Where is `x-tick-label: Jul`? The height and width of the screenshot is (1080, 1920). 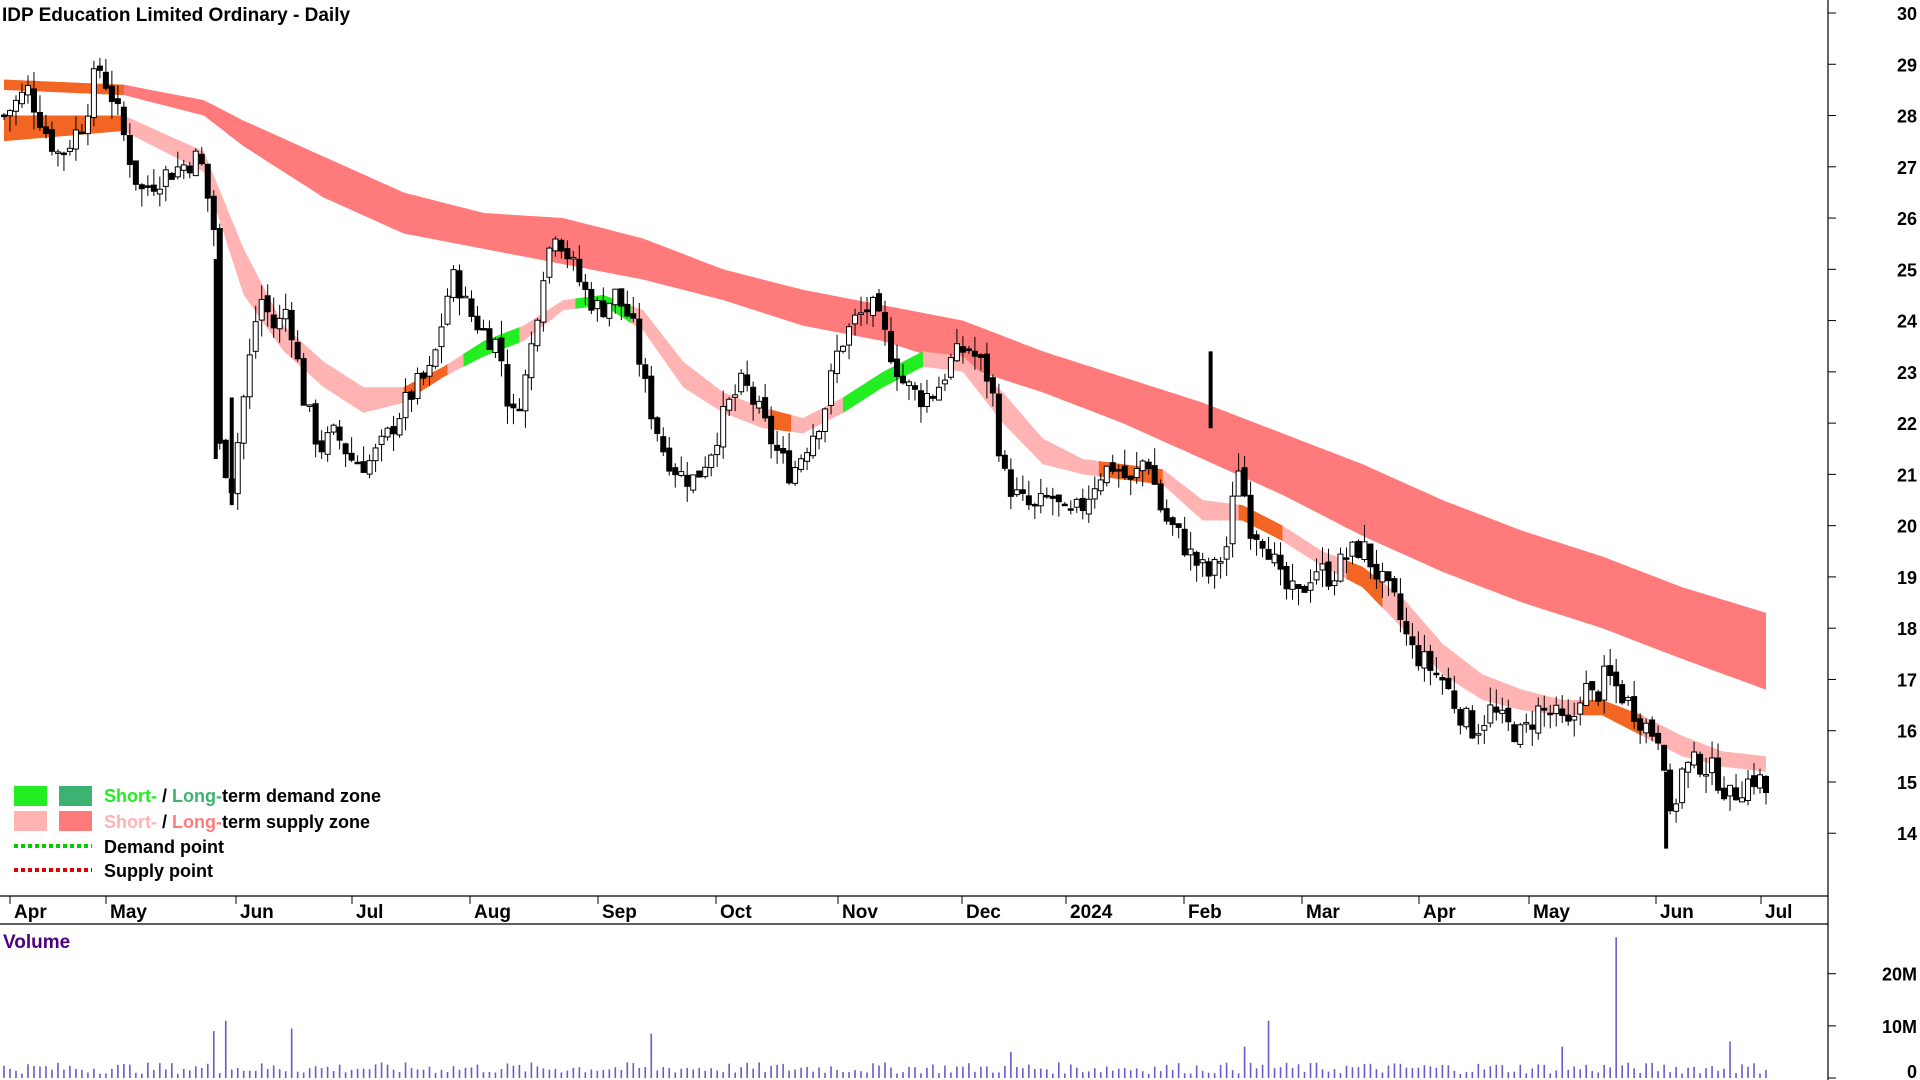 x-tick-label: Jul is located at coordinates (369, 912).